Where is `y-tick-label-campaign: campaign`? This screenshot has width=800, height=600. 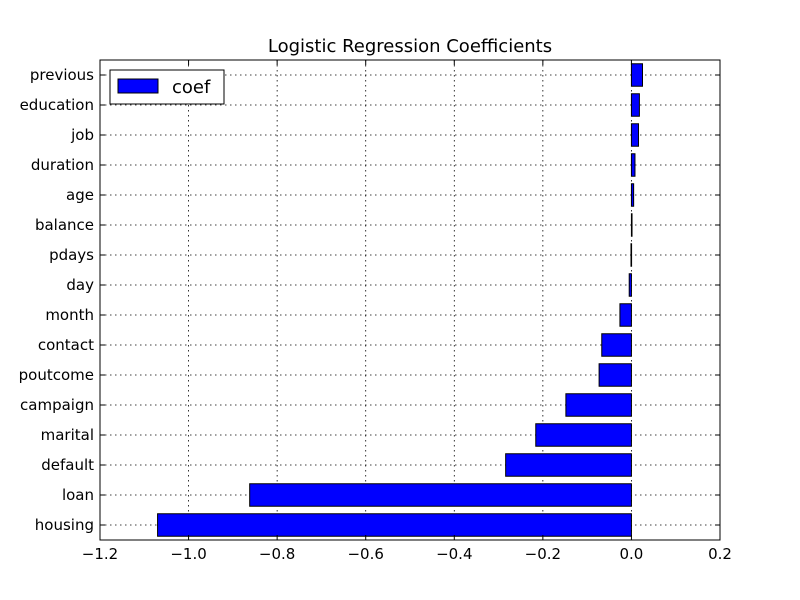
y-tick-label-campaign: campaign is located at coordinates (57, 405).